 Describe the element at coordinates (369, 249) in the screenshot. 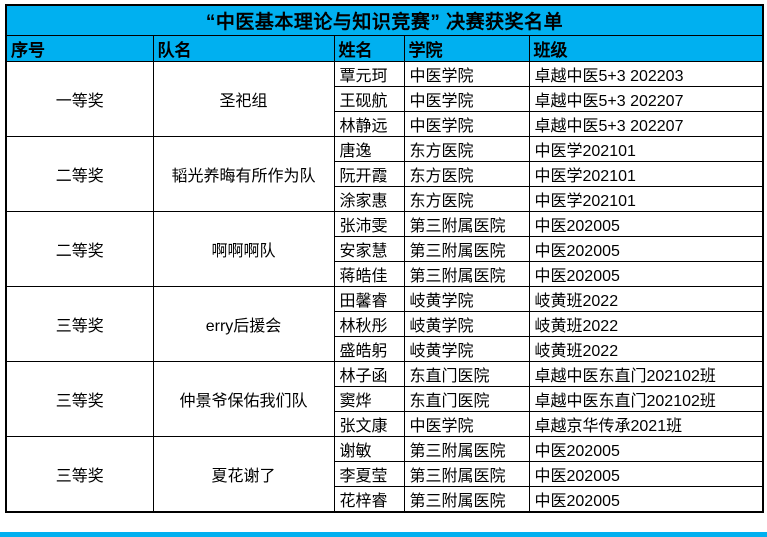

I see `member-name-cell: 安家慧` at that location.